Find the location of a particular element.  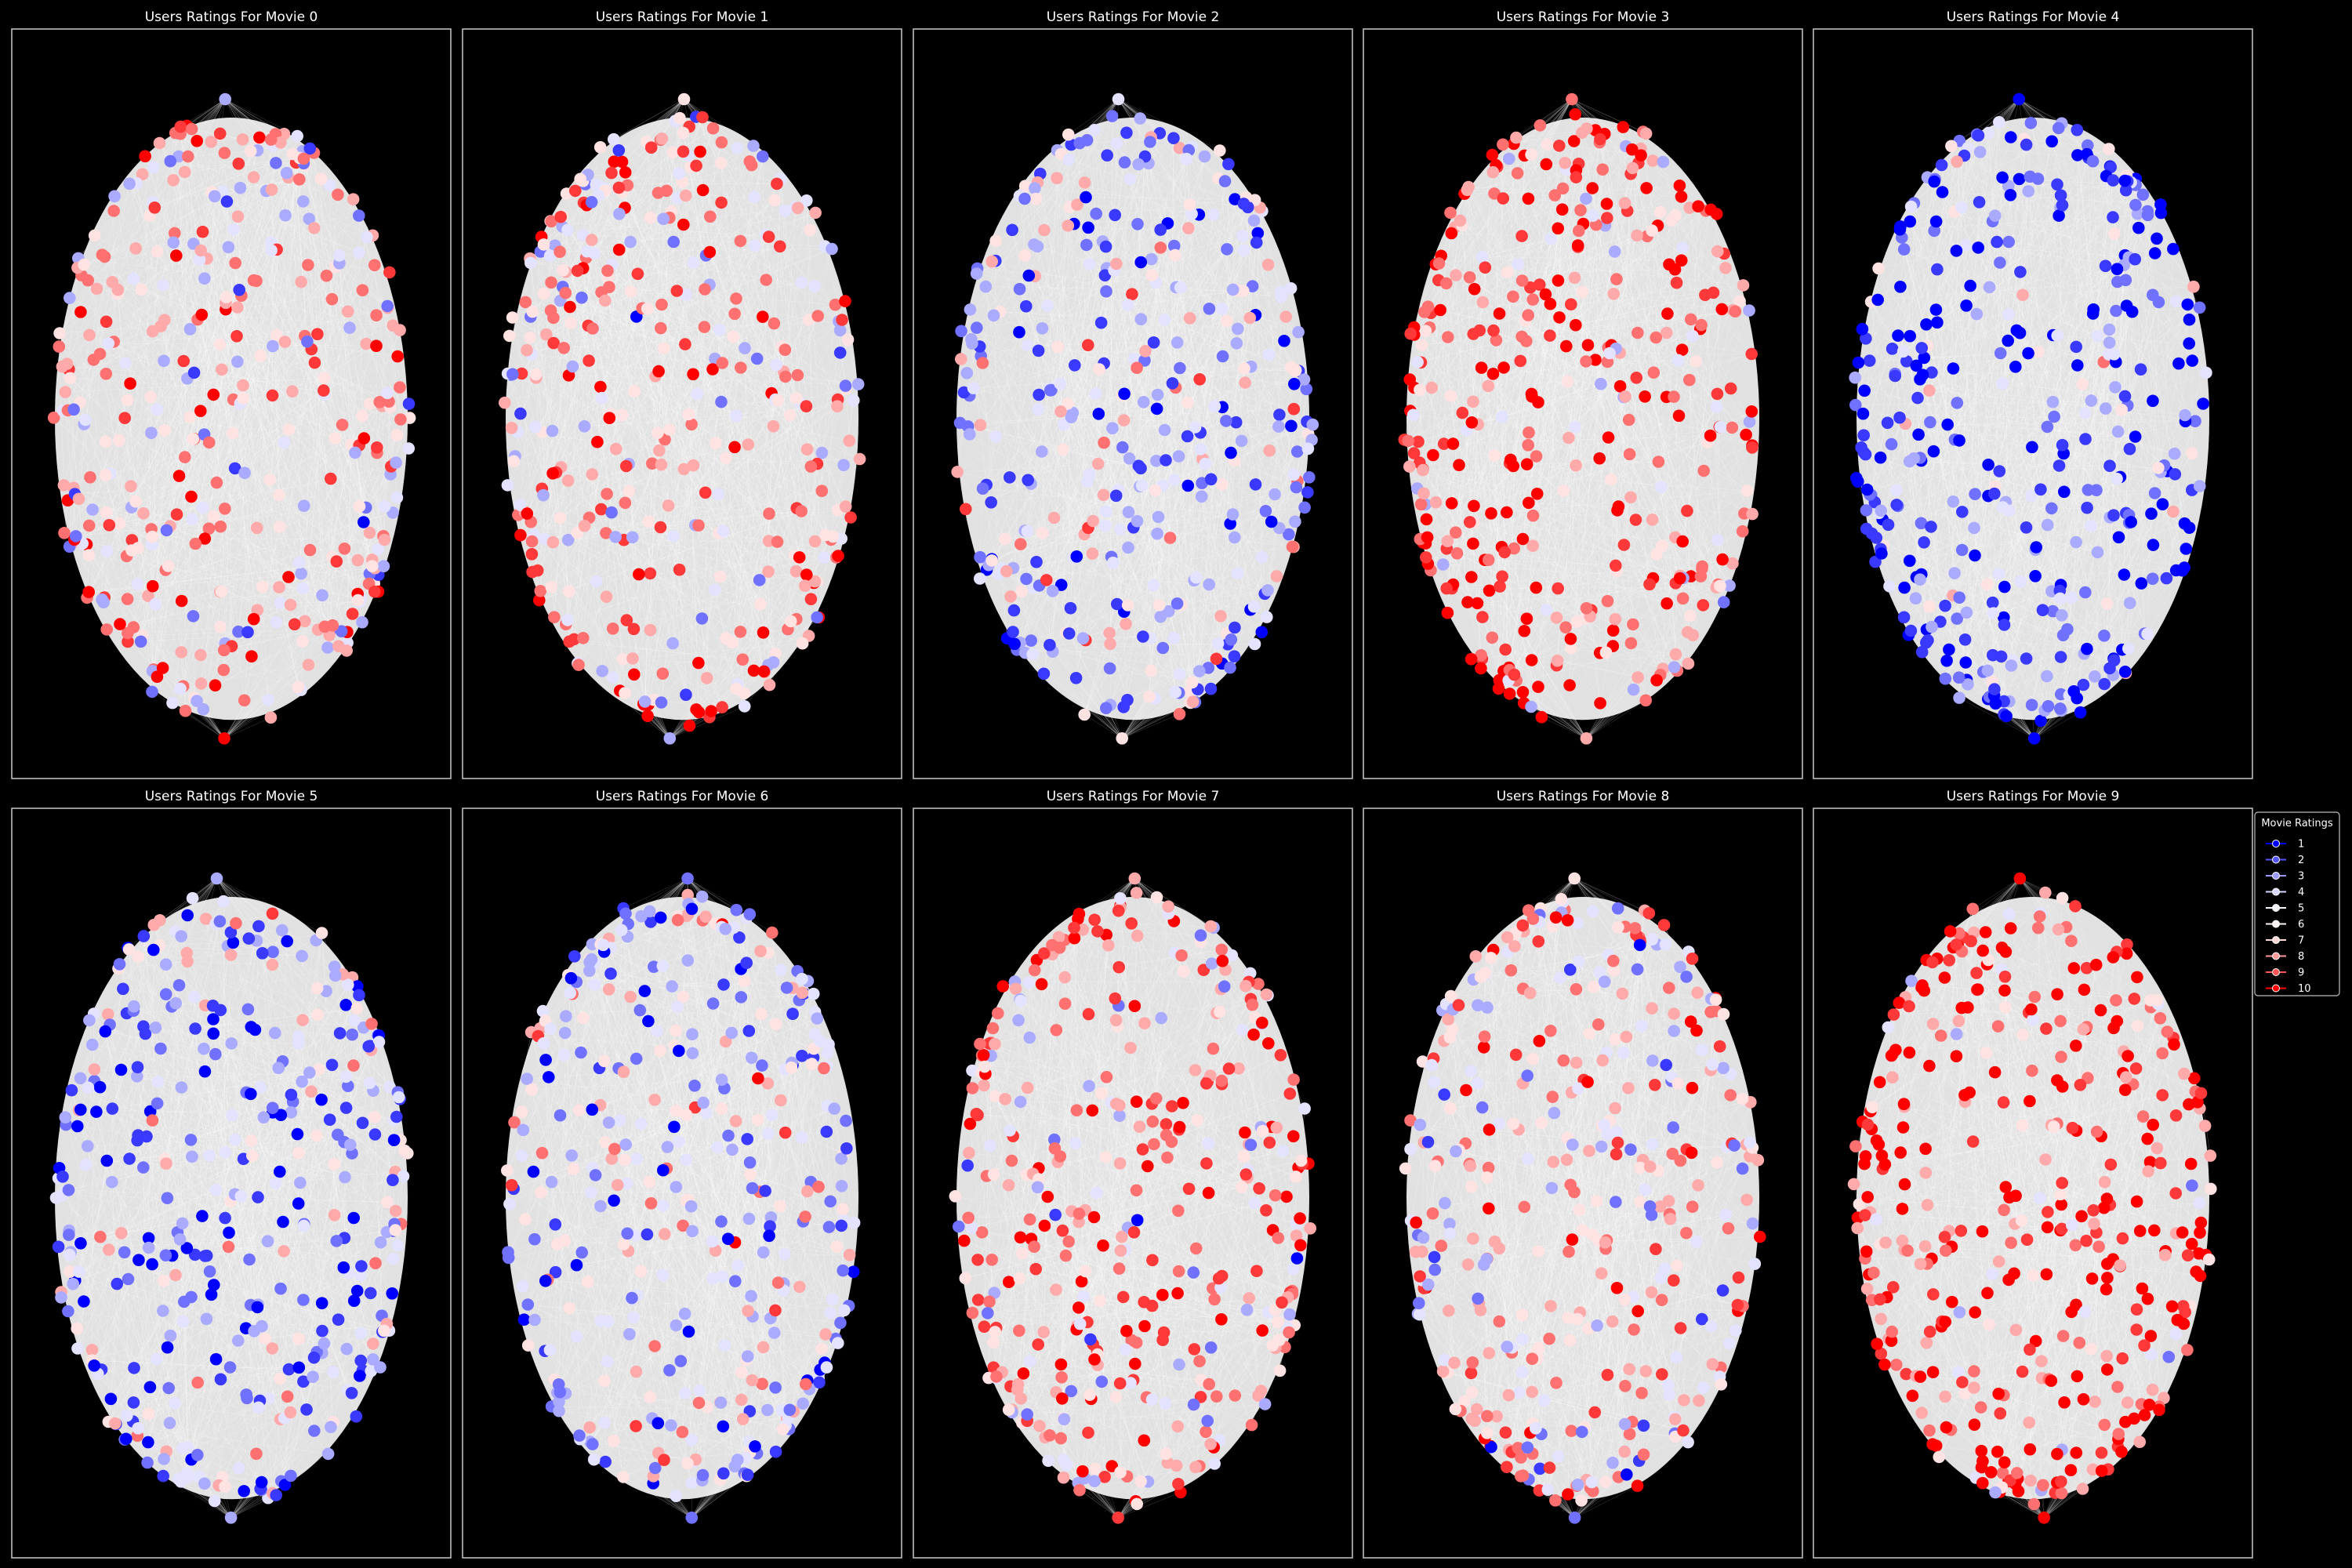

panel-movie-5: Users Ratings For Movie 5 is located at coordinates (231, 1174).